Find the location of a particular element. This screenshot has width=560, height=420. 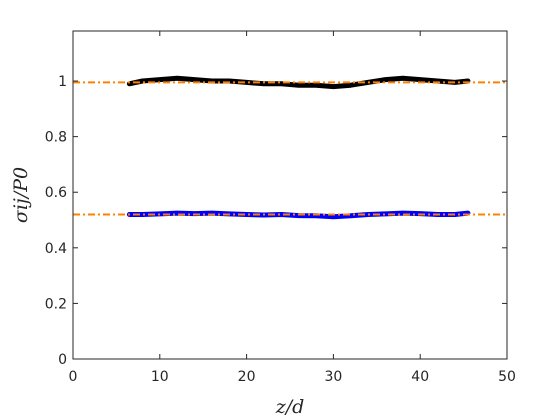

x-tick-label: 0 is located at coordinates (73, 377).